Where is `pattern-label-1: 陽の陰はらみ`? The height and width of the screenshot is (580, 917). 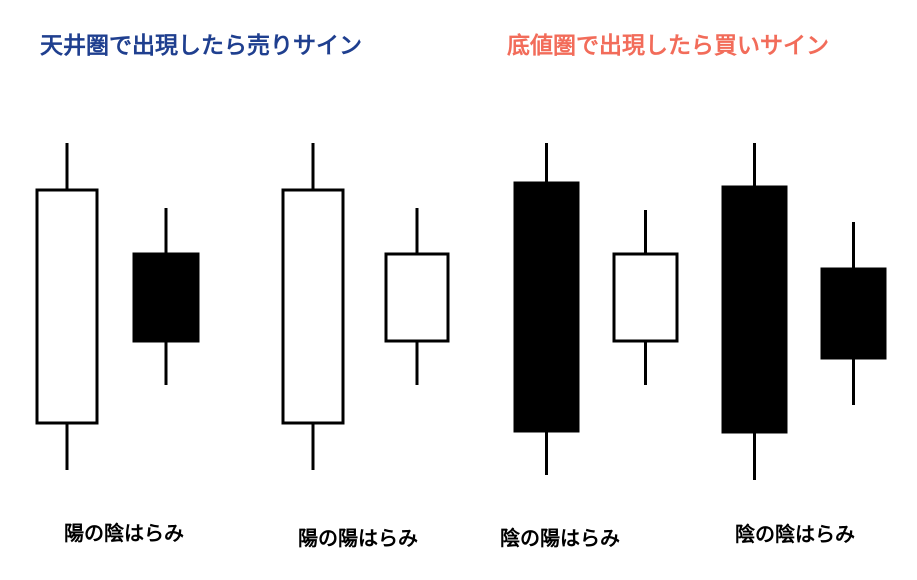 pattern-label-1: 陽の陰はらみ is located at coordinates (124, 533).